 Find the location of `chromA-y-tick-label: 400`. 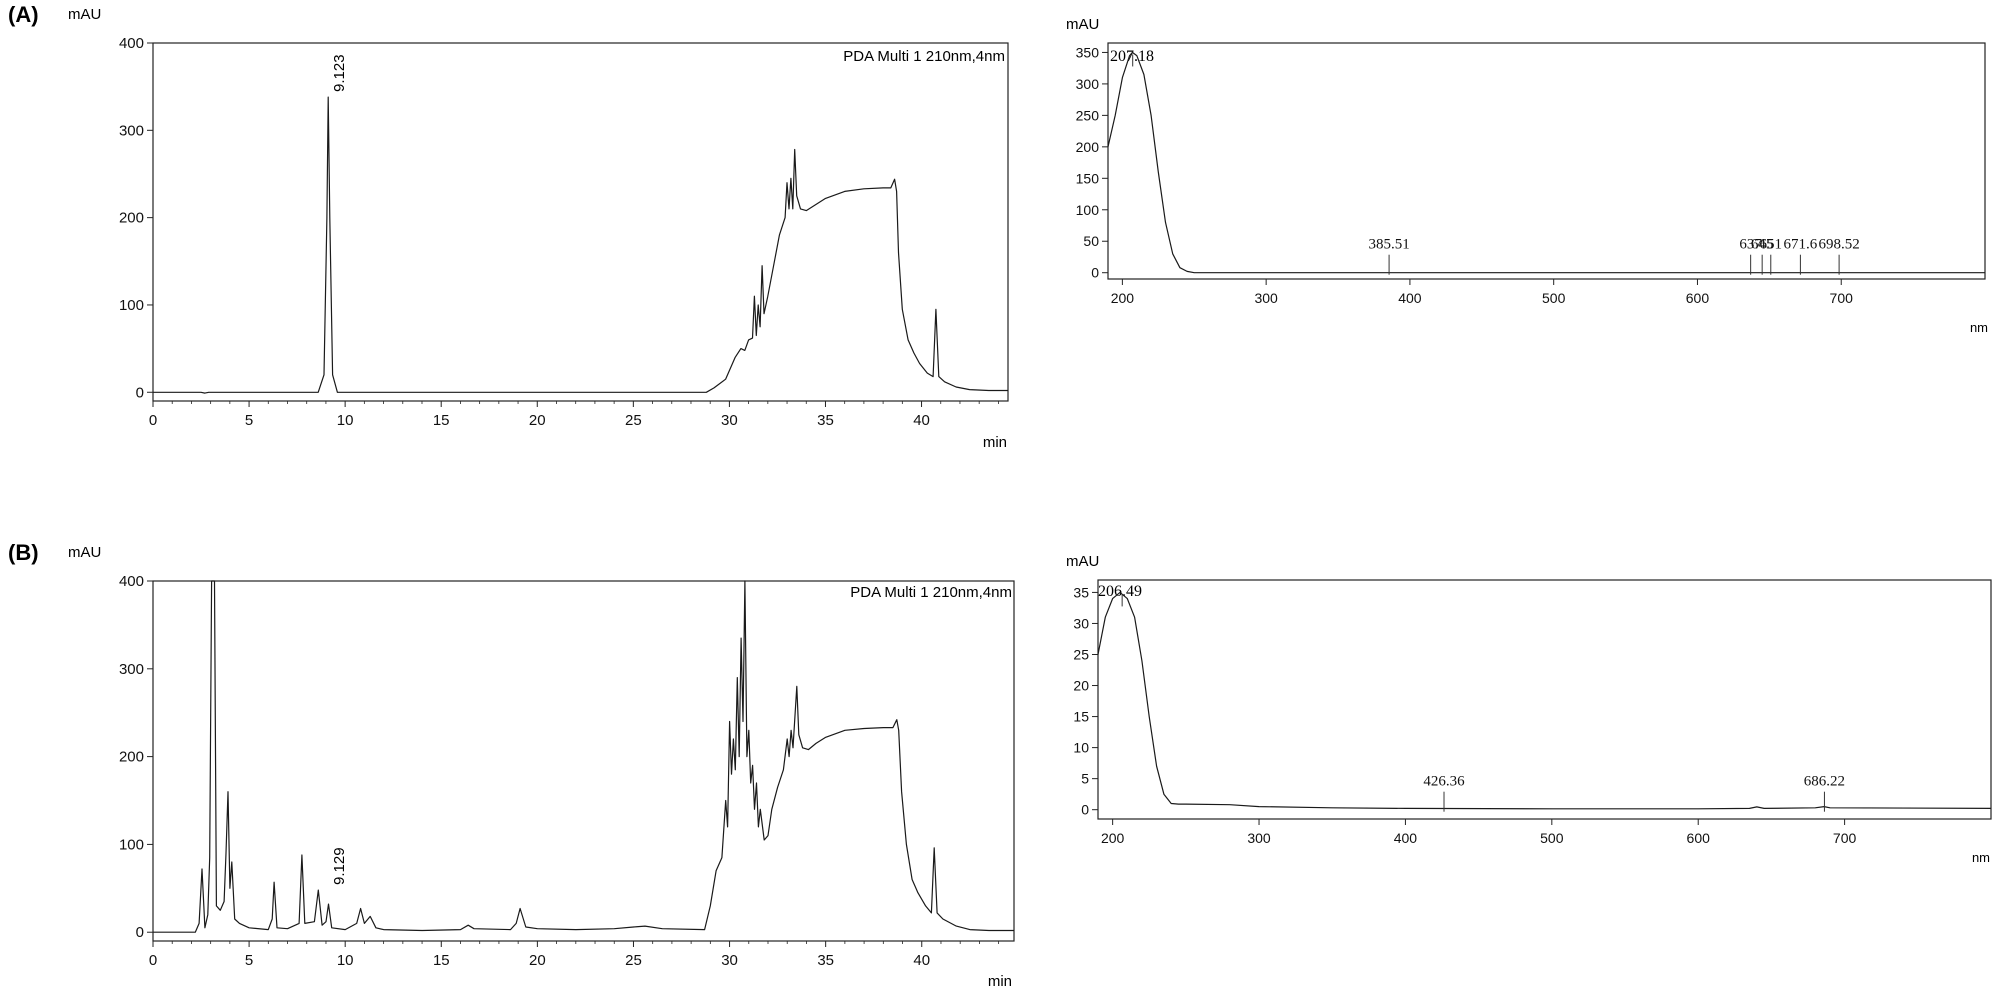

chromA-y-tick-label: 400 is located at coordinates (131, 43).